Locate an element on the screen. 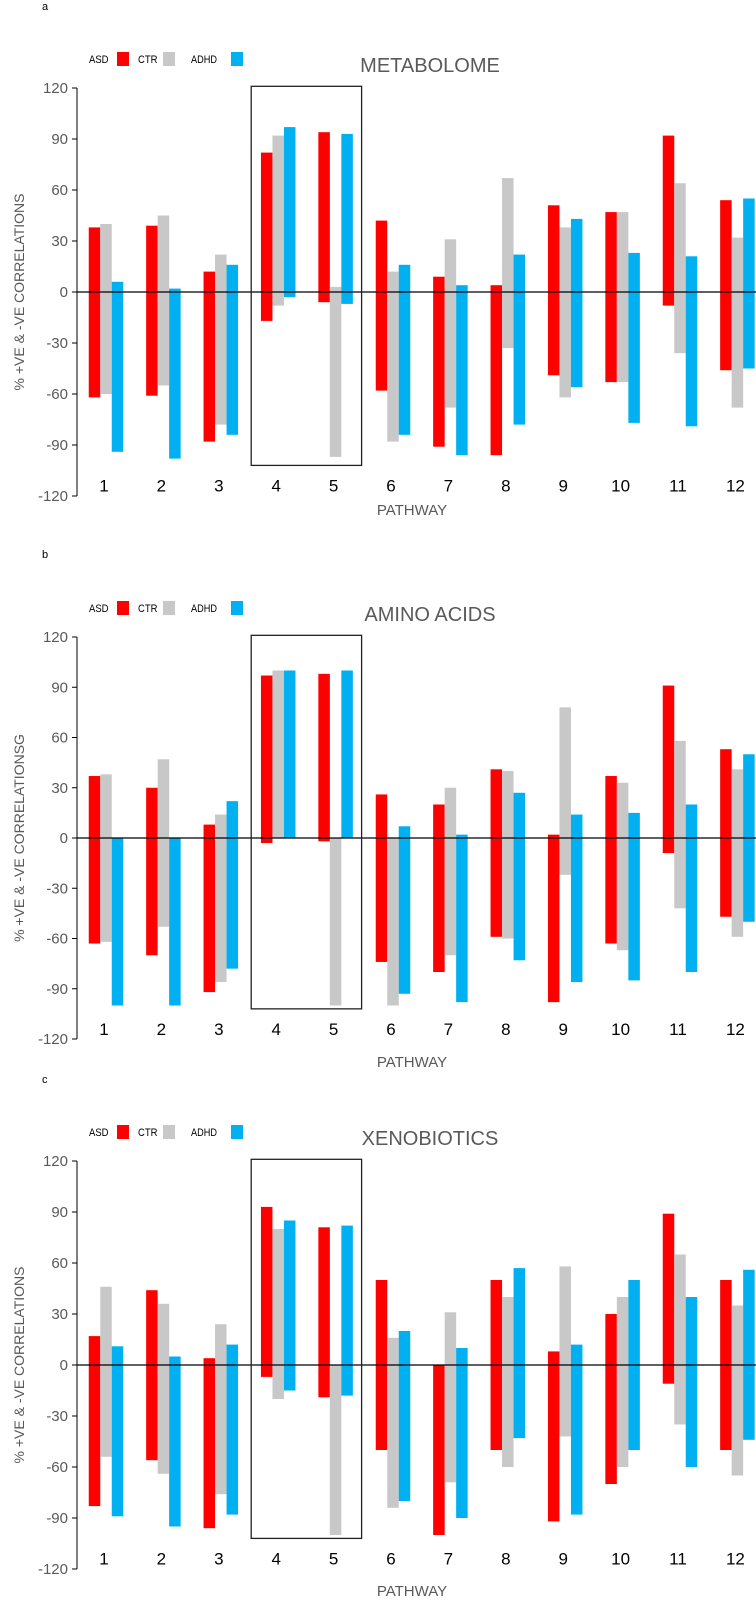 Image resolution: width=756 pixels, height=1600 pixels. x-tick-label: 3 is located at coordinates (218, 485).